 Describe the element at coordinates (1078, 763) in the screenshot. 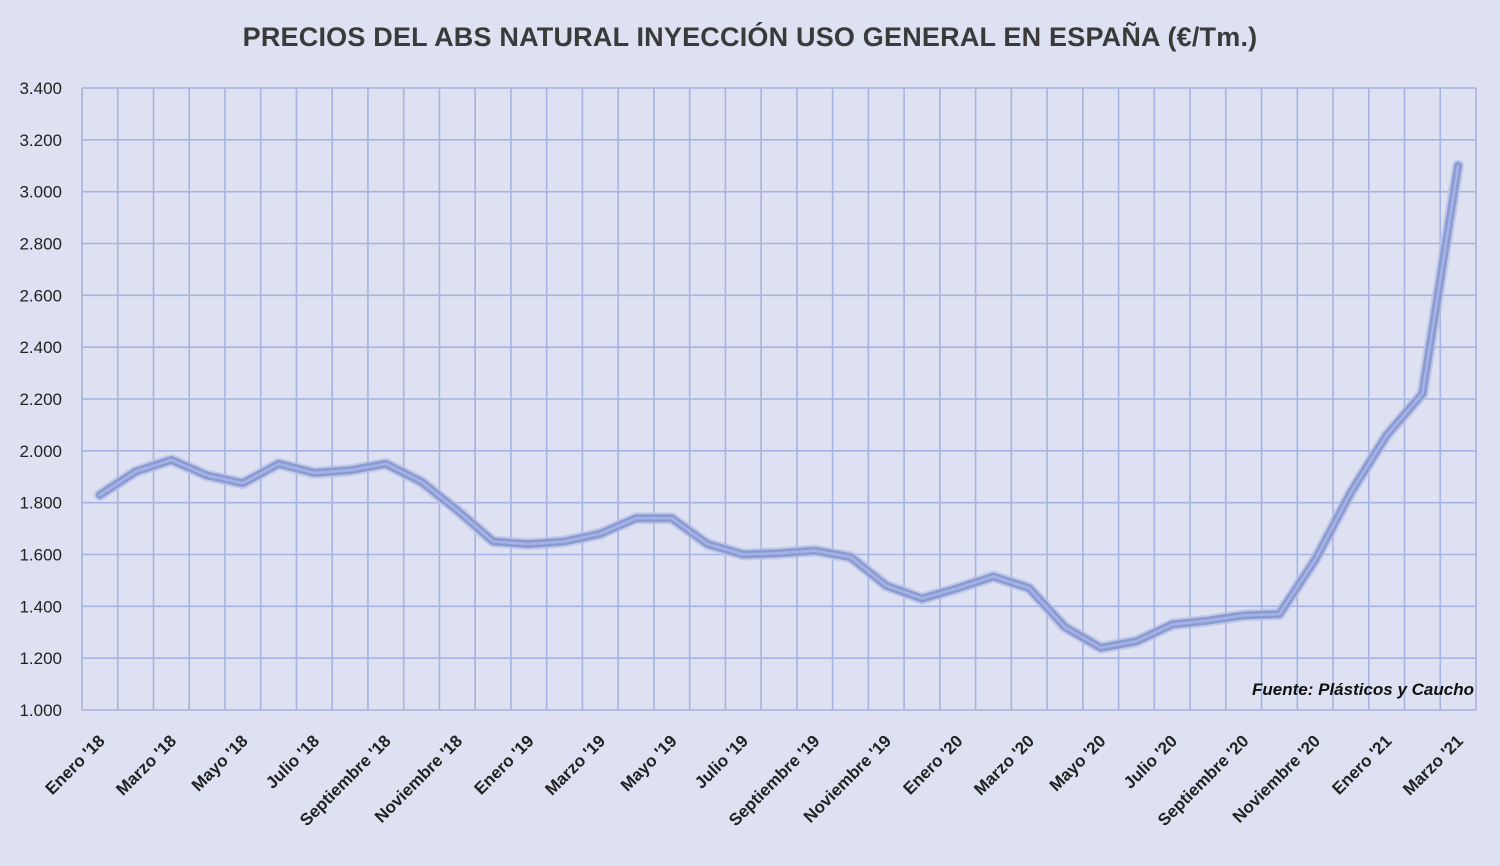

I see `x-tick-label: Mayo '20` at that location.